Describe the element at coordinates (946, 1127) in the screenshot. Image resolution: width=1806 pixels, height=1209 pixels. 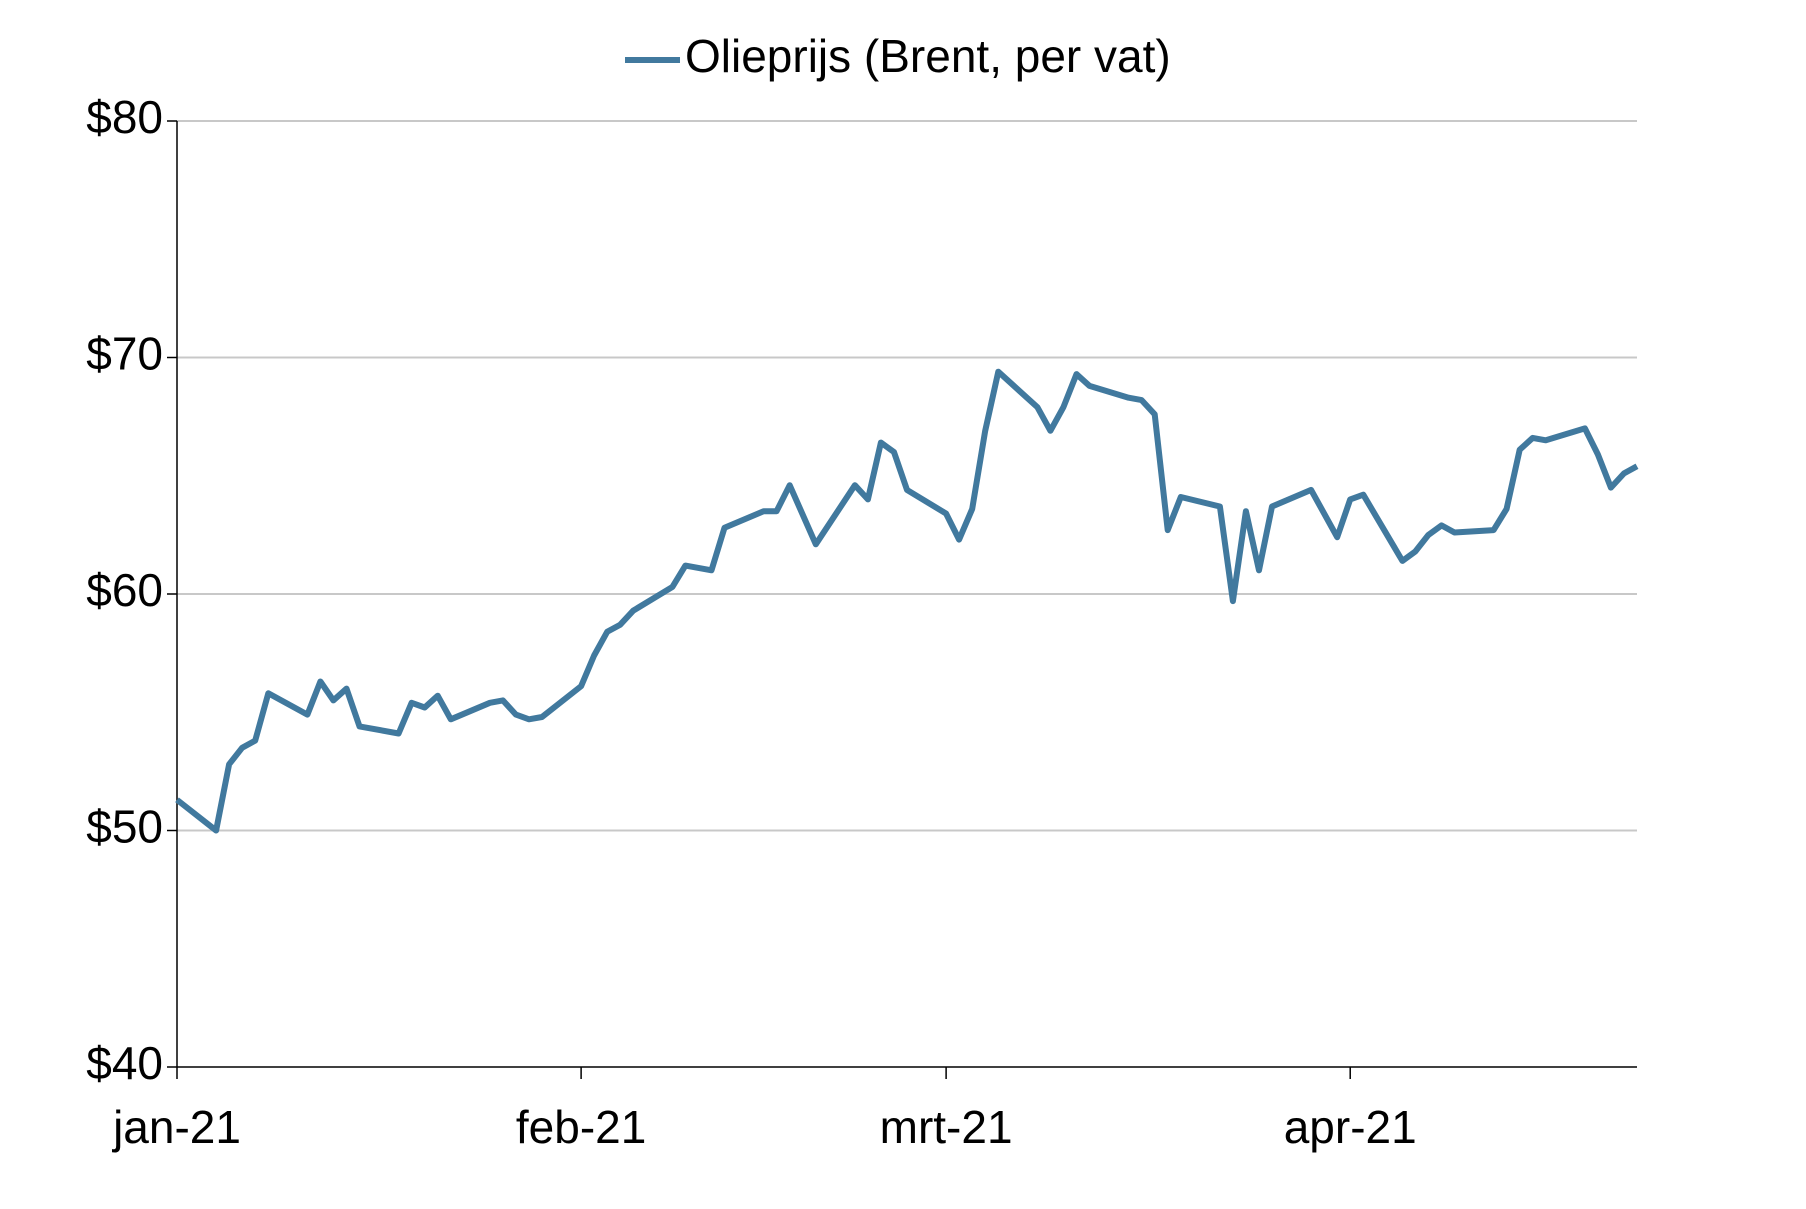
I see `x-tick-label: mrt-21` at that location.